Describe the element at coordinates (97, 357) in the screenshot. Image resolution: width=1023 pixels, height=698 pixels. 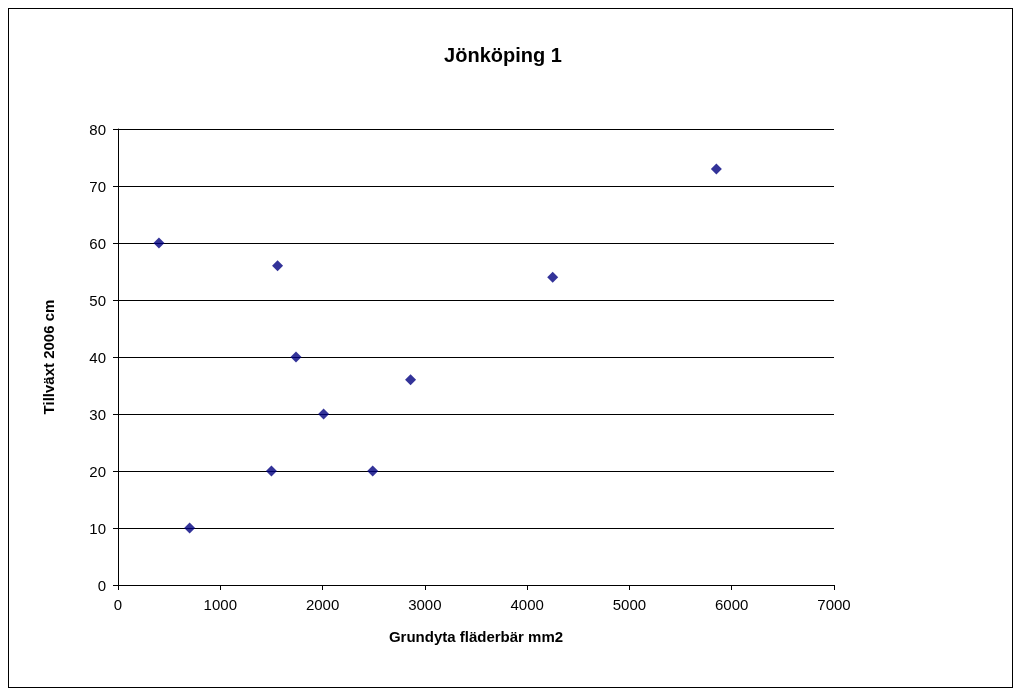
I see `y-tick-label: 40` at that location.